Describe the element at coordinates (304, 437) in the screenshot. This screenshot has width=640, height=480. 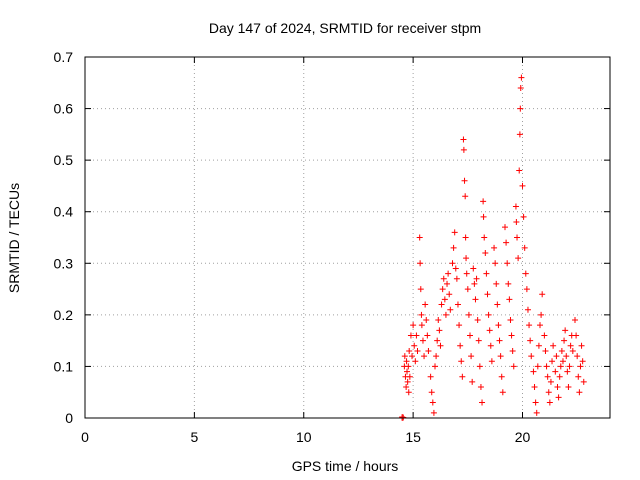
I see `x-tick-label: 10` at that location.